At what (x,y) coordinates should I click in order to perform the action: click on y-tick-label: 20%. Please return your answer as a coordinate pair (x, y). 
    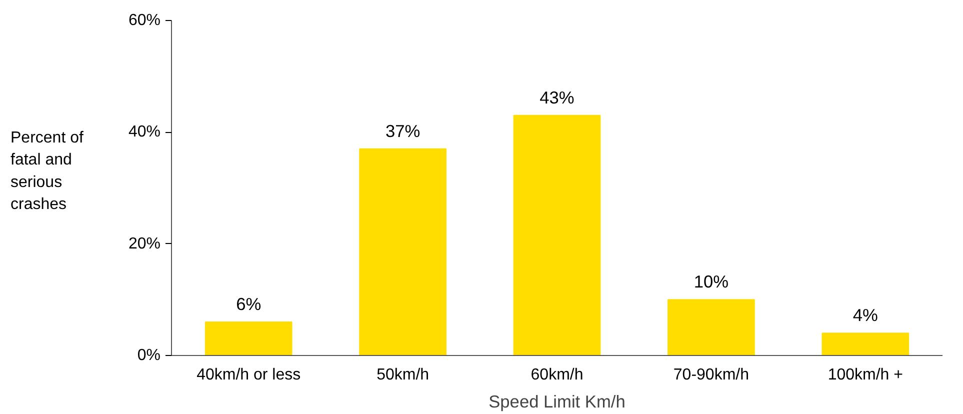
    Looking at the image, I should click on (144, 243).